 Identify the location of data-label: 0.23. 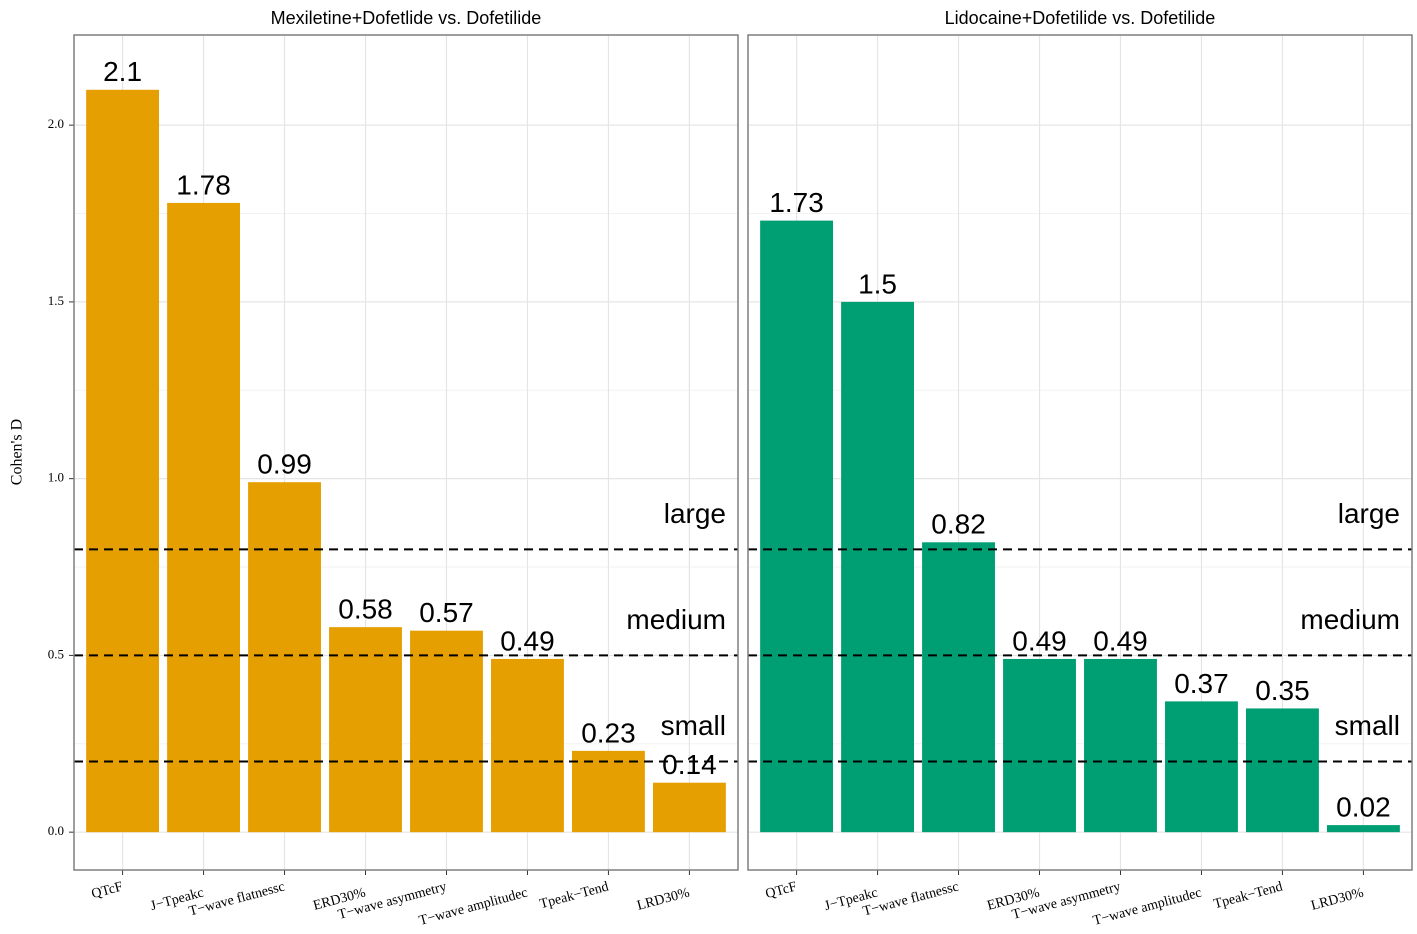
(608, 732).